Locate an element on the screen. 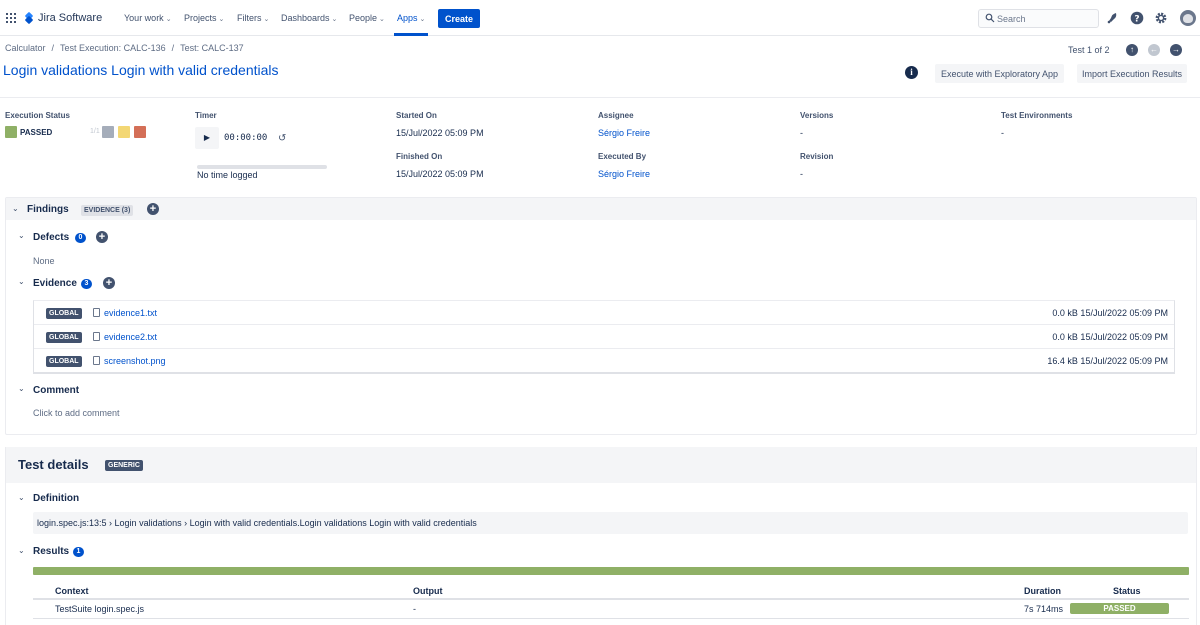 This screenshot has height=625, width=1200. column-header-context: Context is located at coordinates (72, 591).